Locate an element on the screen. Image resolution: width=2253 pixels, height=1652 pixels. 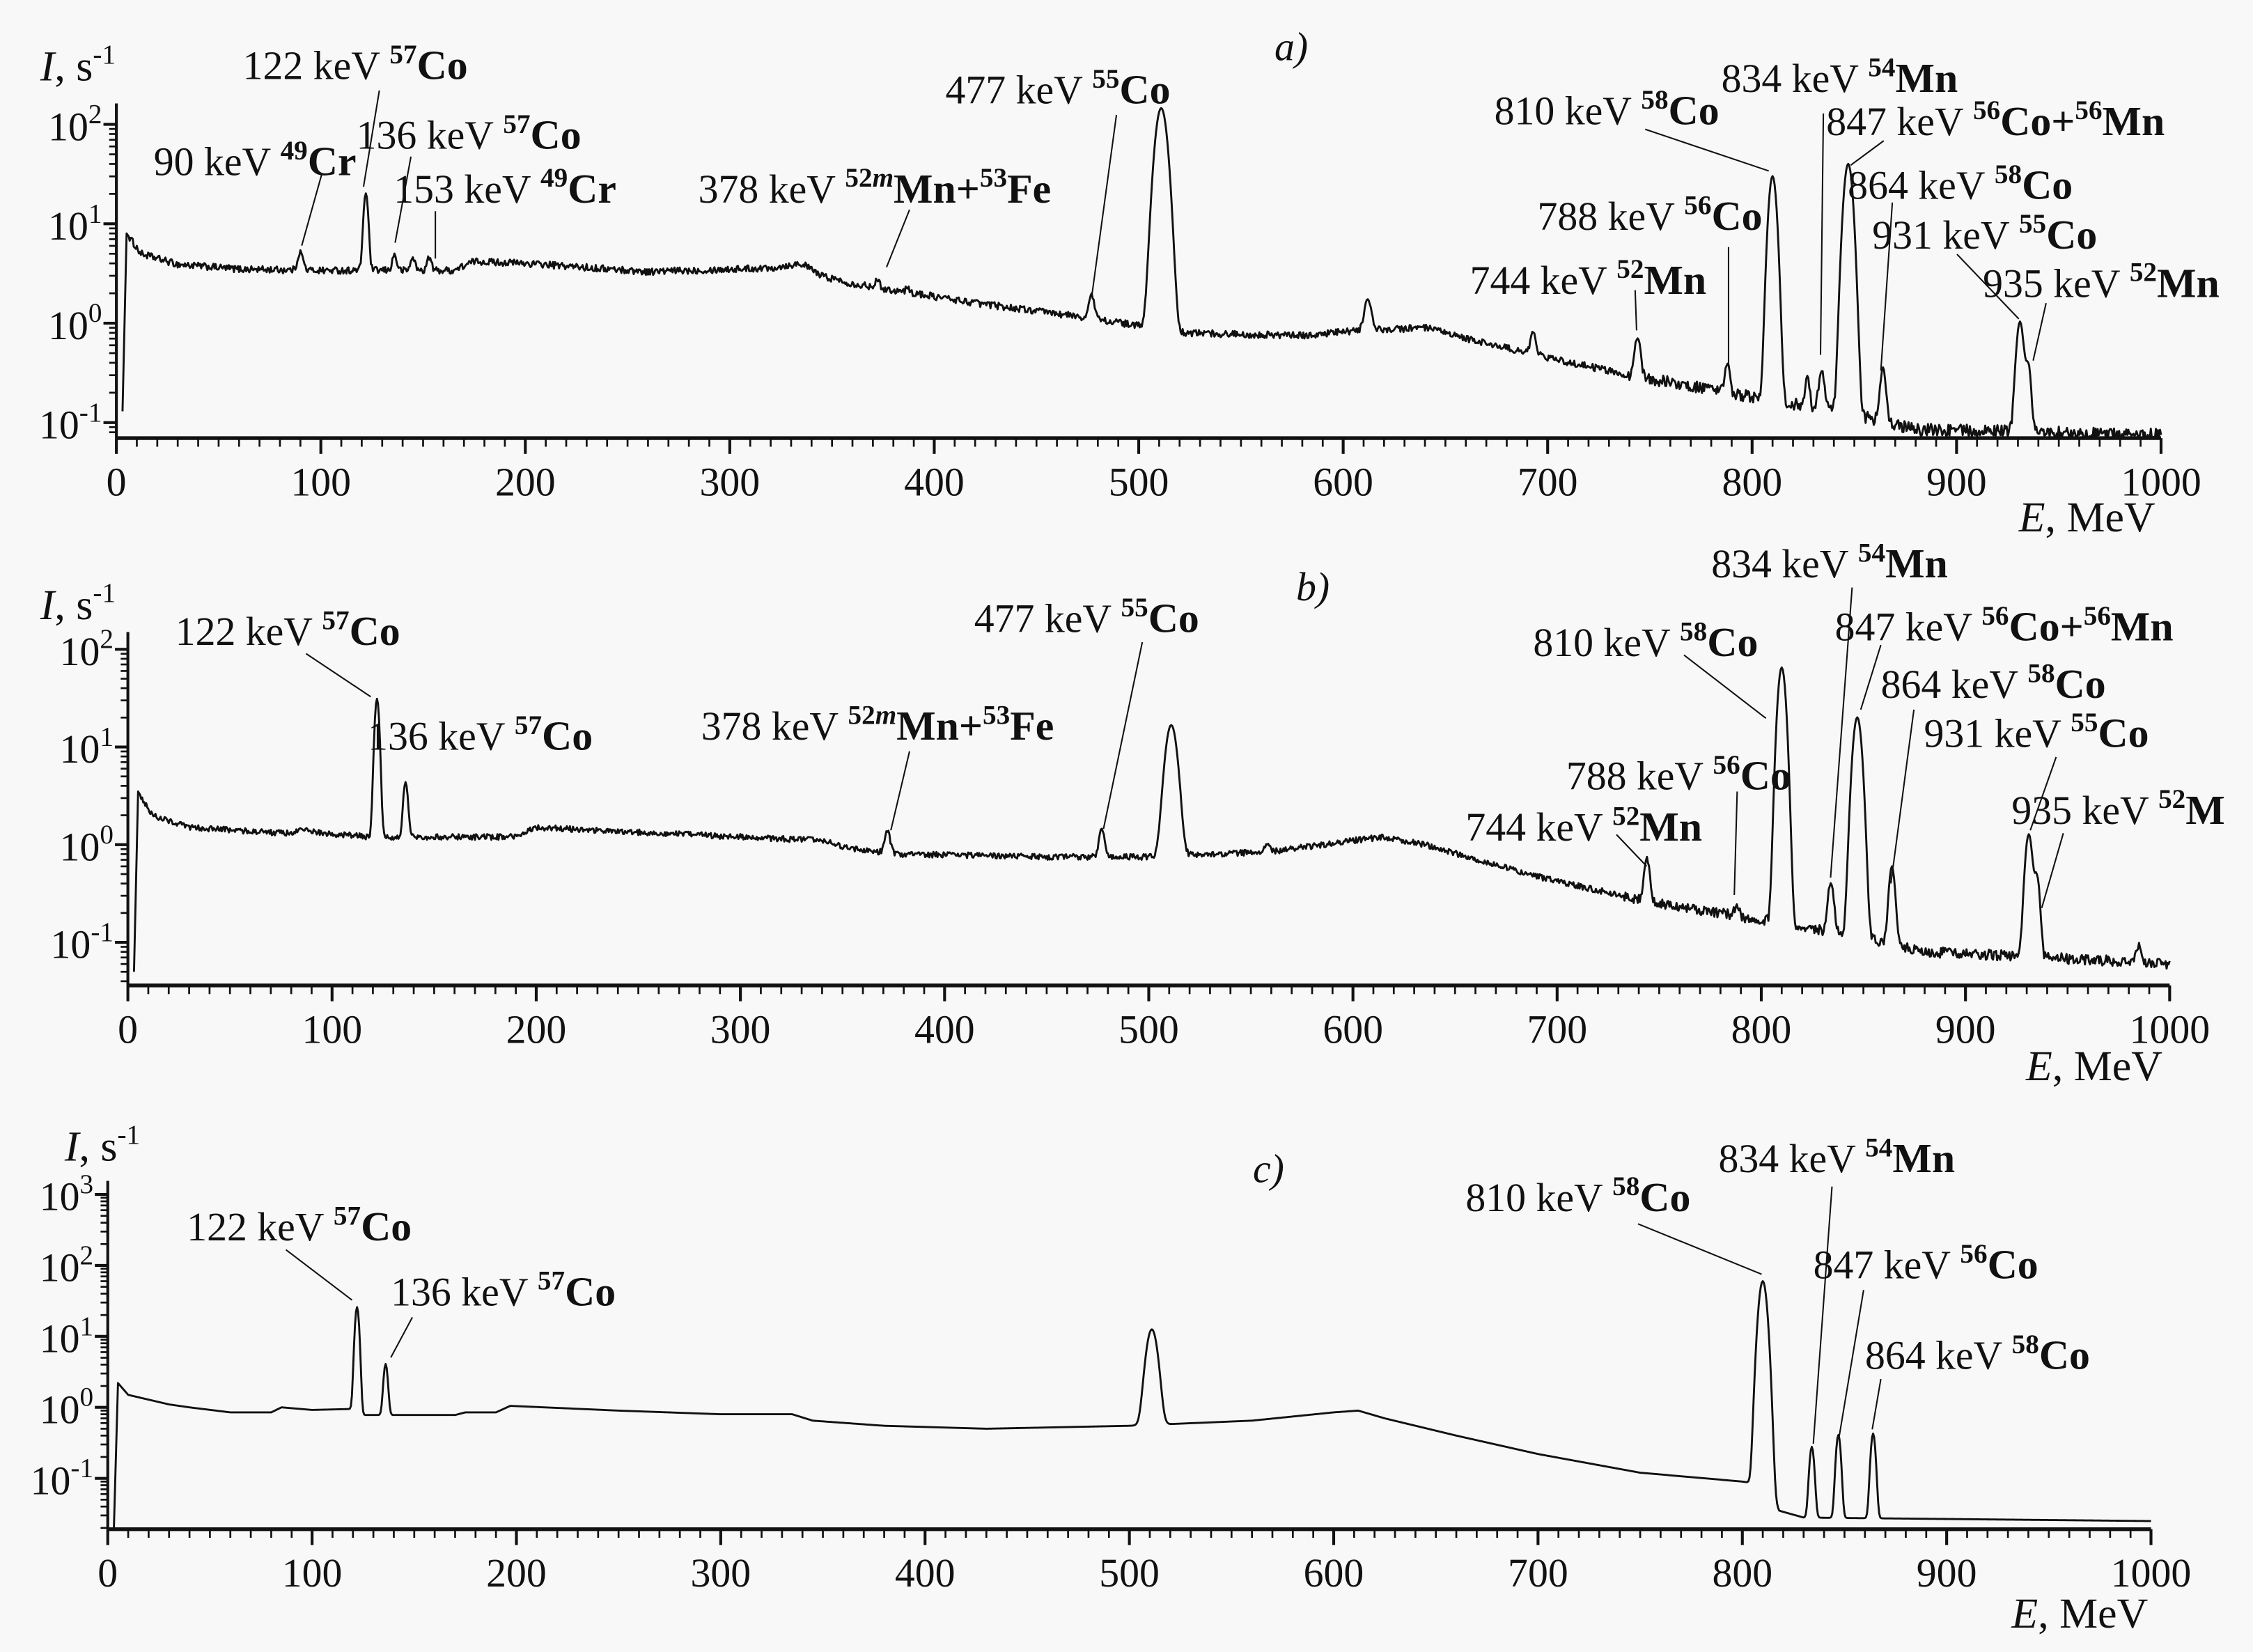
peak-annotation: 90 keV 49Cr is located at coordinates (255, 191).